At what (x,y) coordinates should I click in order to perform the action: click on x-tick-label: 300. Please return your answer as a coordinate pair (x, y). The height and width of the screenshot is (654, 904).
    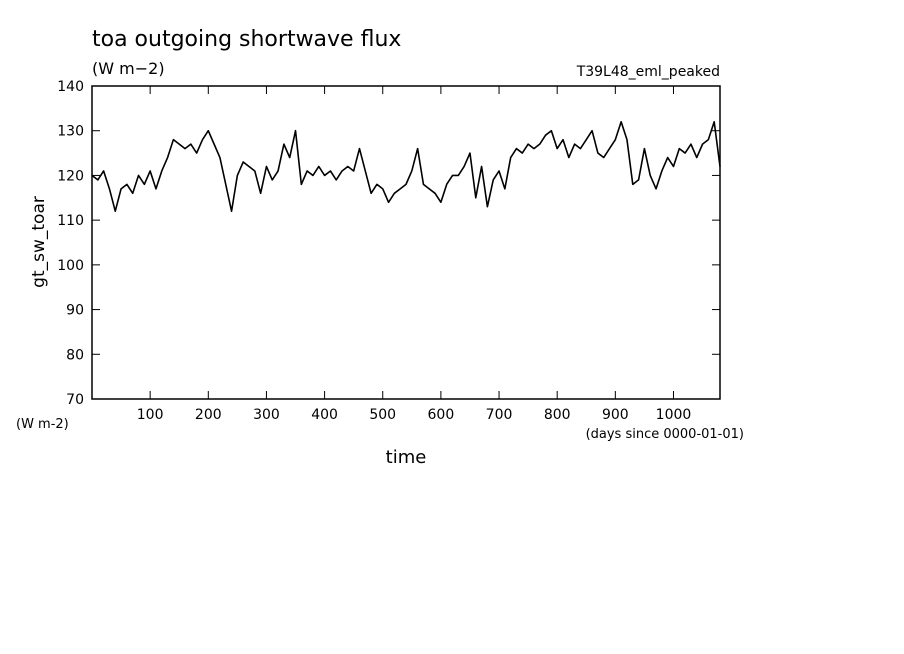
    Looking at the image, I should click on (266, 415).